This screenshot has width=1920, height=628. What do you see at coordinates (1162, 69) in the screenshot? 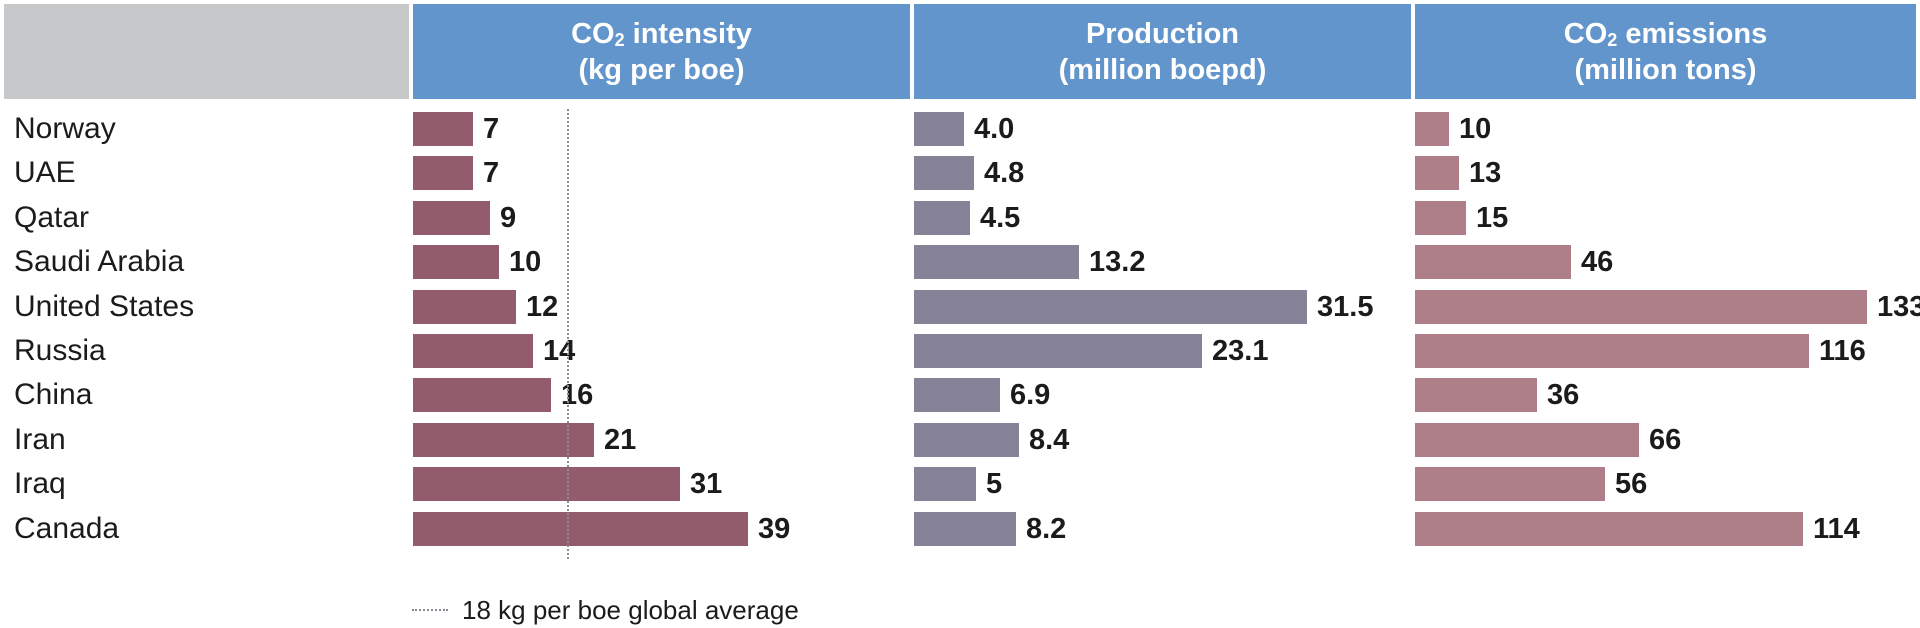
I see `header-production-line2: (million boepd)` at bounding box center [1162, 69].